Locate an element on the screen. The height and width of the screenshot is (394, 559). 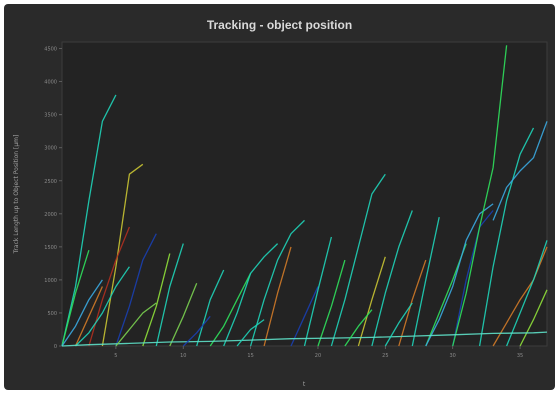
y-tick-label: 4500 is located at coordinates (50, 50).